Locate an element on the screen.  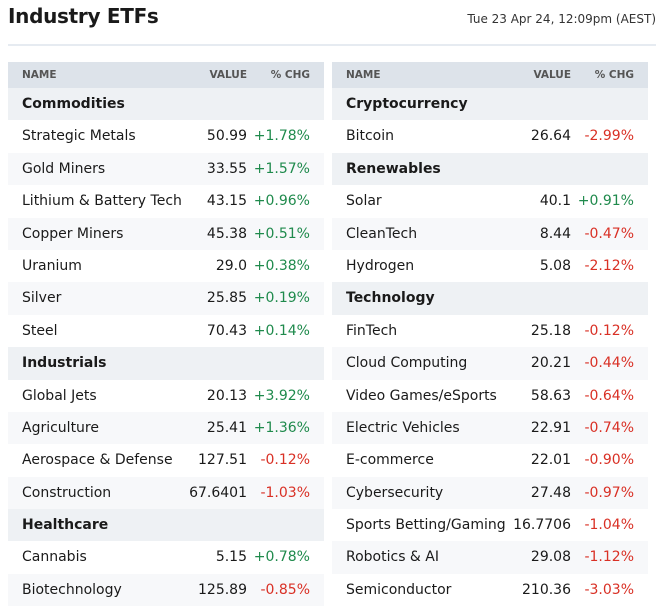
etf-change: +1.36% is located at coordinates (281, 427).